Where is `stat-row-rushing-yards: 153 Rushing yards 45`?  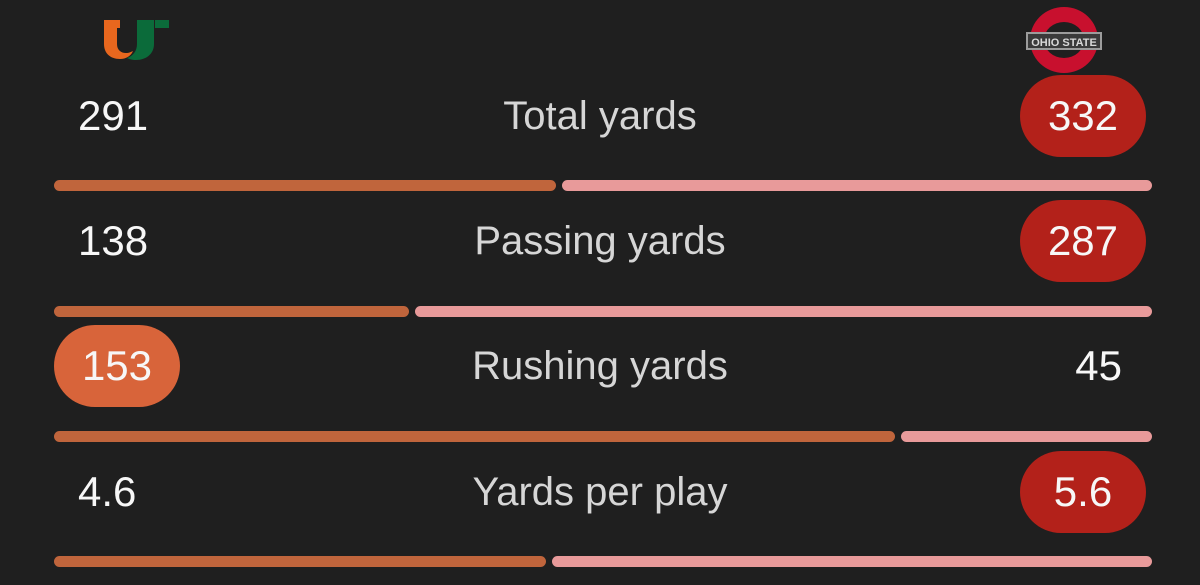
stat-row-rushing-yards: 153 Rushing yards 45 is located at coordinates (600, 366).